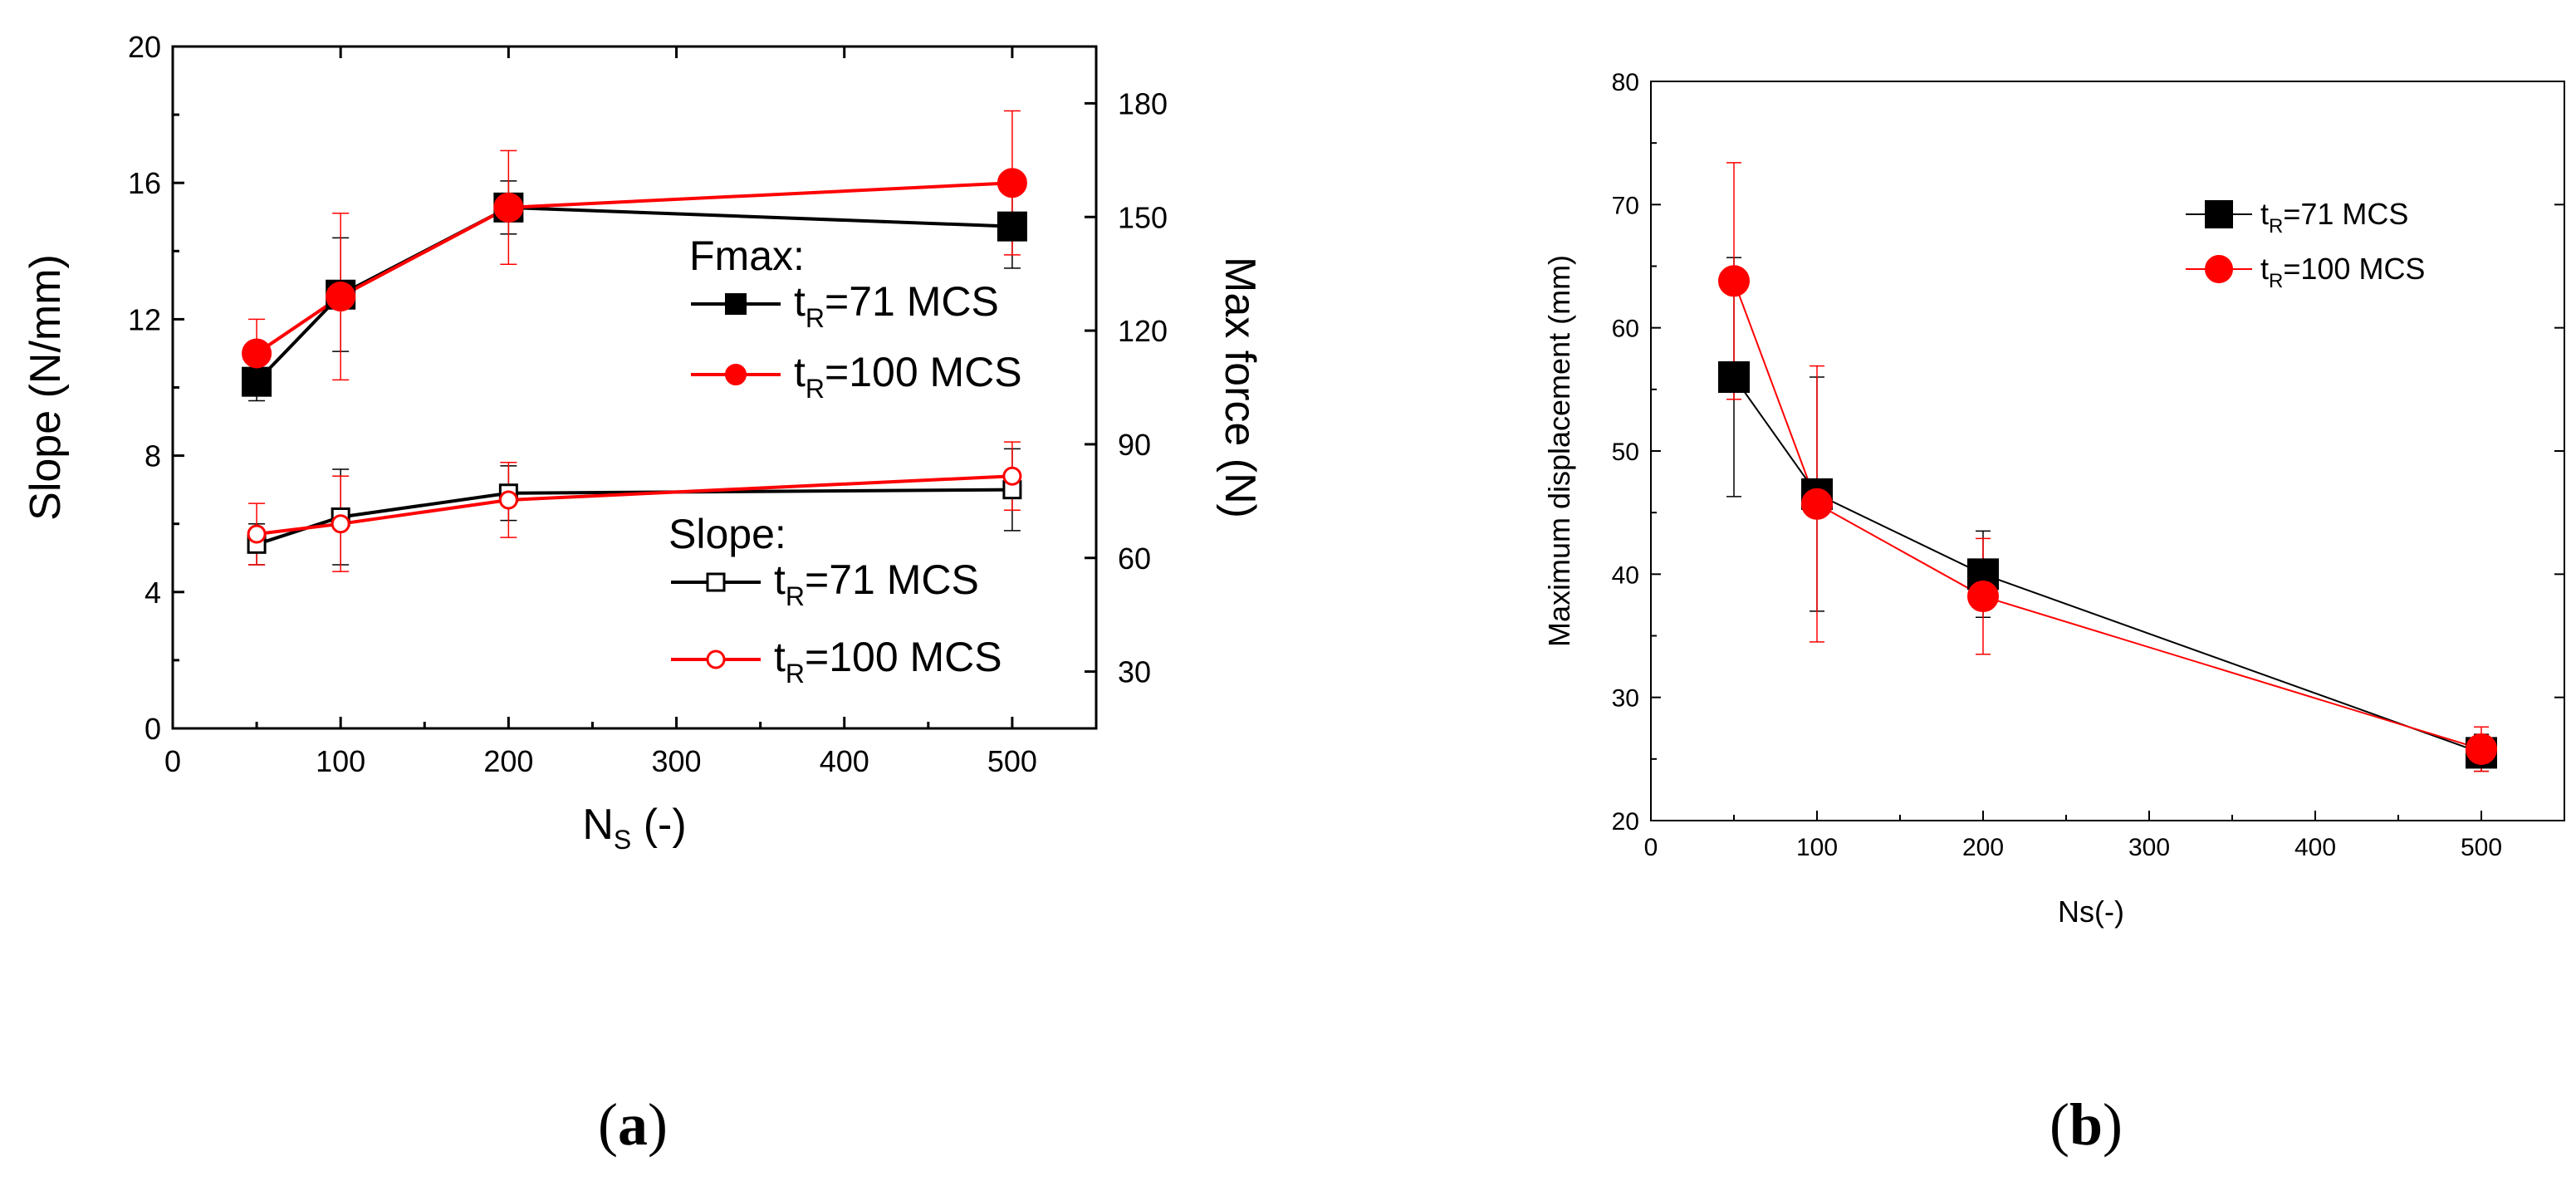 The width and height of the screenshot is (2576, 1196). Describe the element at coordinates (1626, 453) in the screenshot. I see `y-tick-label: 50` at that location.